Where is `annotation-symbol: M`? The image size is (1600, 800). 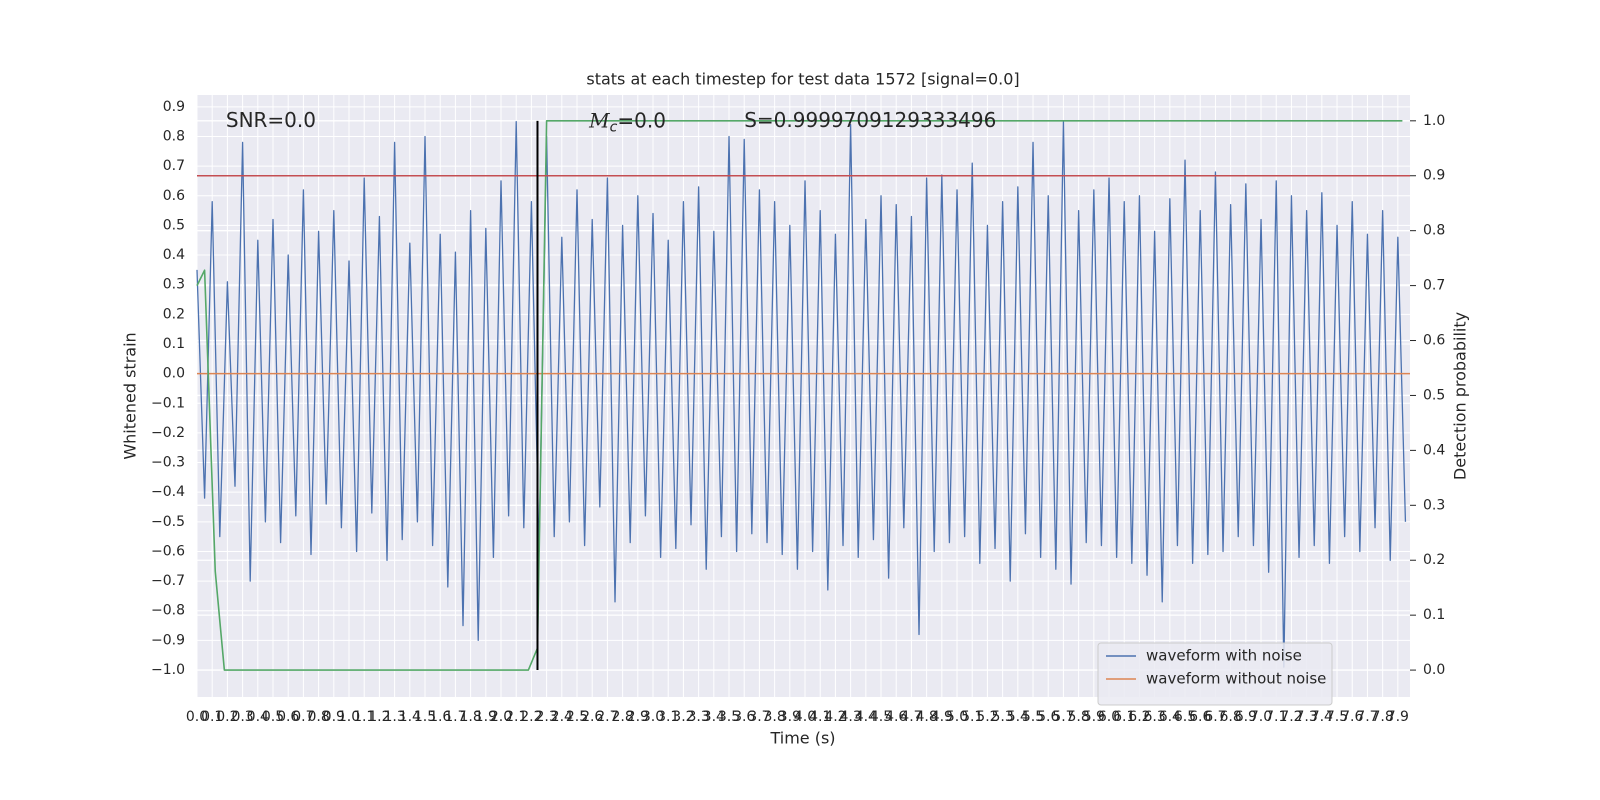 annotation-symbol: M is located at coordinates (599, 120).